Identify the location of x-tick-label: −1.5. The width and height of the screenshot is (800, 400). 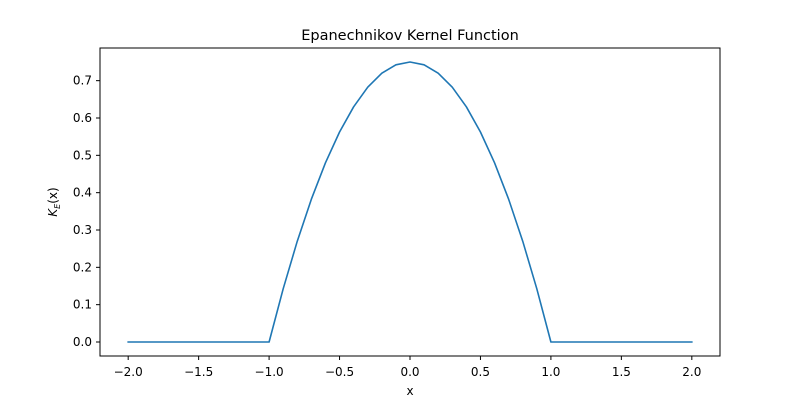
(198, 372).